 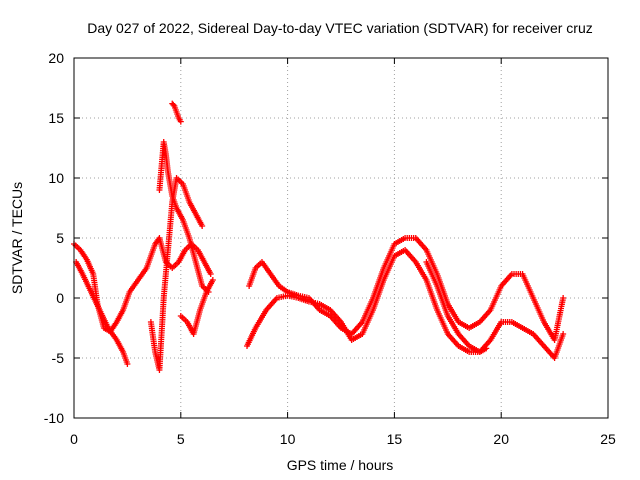 What do you see at coordinates (608, 439) in the screenshot?
I see `x-tick-label: 25` at bounding box center [608, 439].